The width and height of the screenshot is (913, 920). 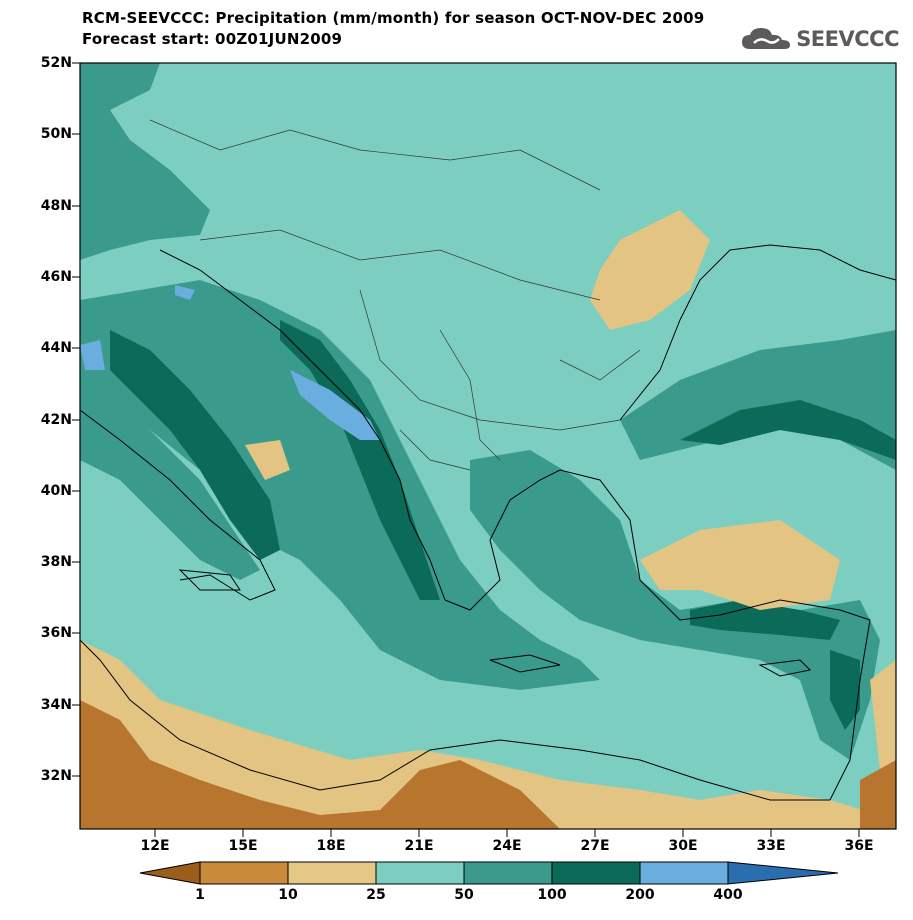 What do you see at coordinates (195, 445) in the screenshot?
I see `very-wet-italy` at bounding box center [195, 445].